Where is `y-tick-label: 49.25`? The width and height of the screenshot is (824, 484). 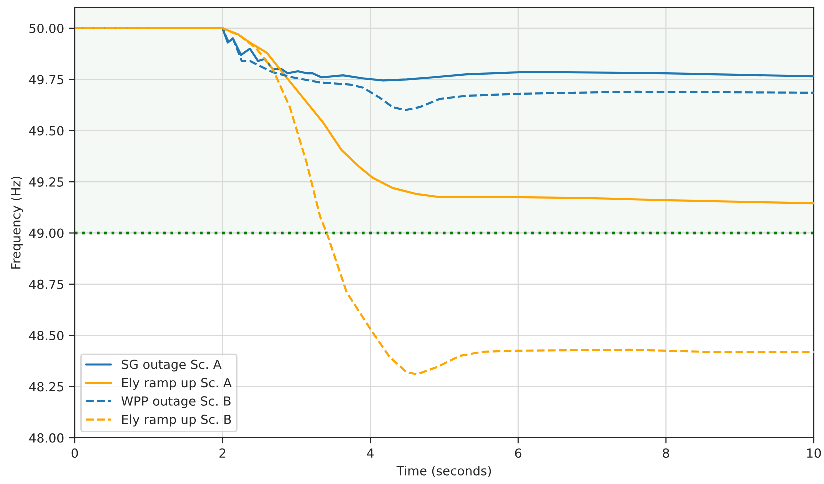
y-tick-label: 49.25 is located at coordinates (46, 182).